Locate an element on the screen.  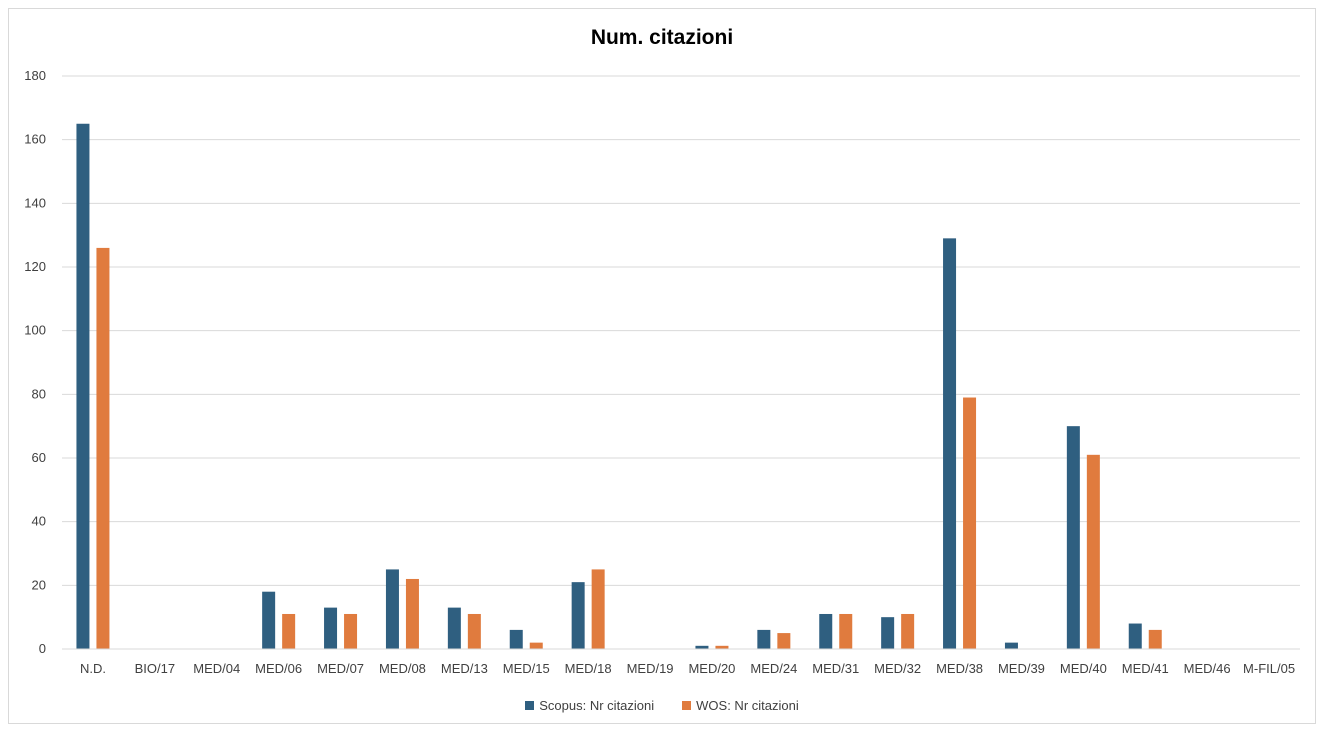
x-tick-label: MED/32 is located at coordinates (897, 668).